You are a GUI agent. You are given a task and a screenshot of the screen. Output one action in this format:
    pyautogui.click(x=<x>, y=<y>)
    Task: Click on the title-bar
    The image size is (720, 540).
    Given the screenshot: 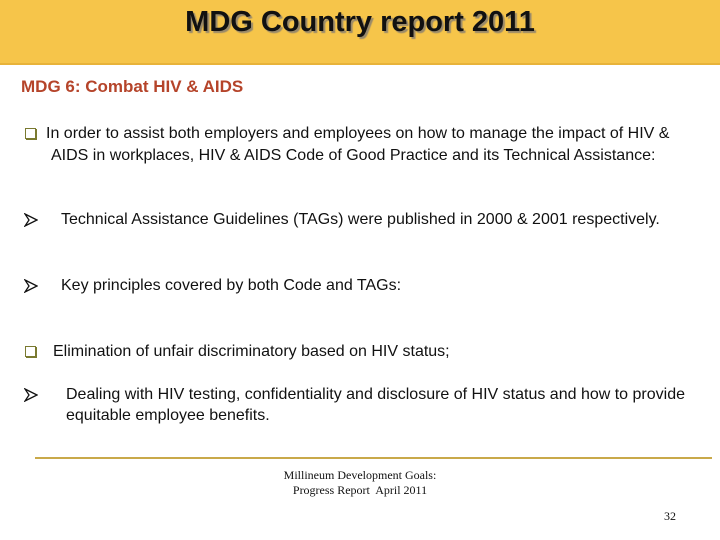 What is the action you would take?
    pyautogui.click(x=360, y=32)
    